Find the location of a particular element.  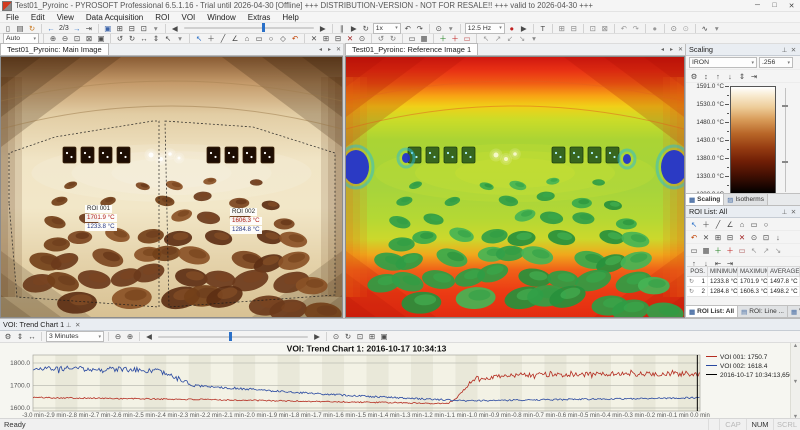

nav-last-icon: ⇥ is located at coordinates (88, 28).